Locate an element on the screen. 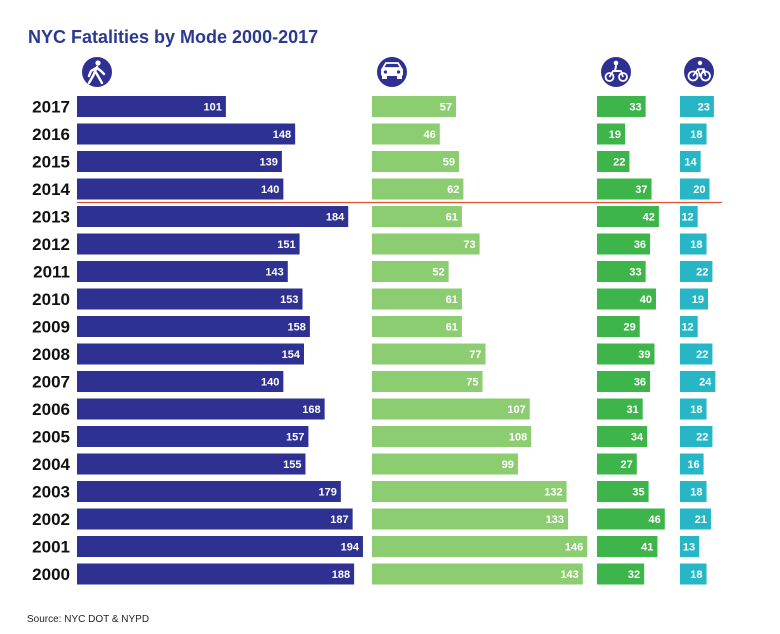 The image size is (780, 634). data-label: 73 is located at coordinates (469, 245).